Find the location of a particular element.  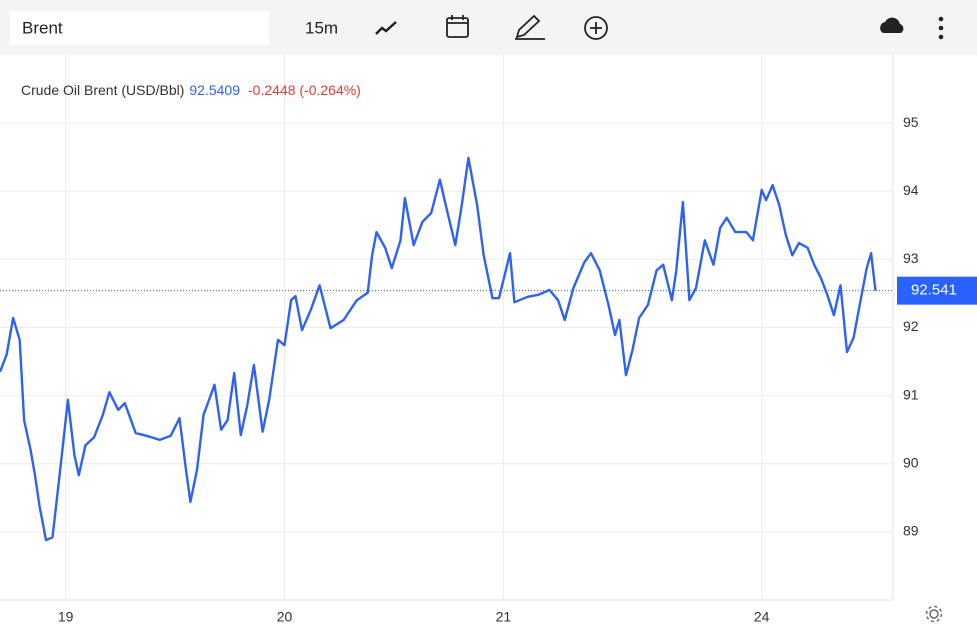

y-tick-label: 92 is located at coordinates (911, 326).